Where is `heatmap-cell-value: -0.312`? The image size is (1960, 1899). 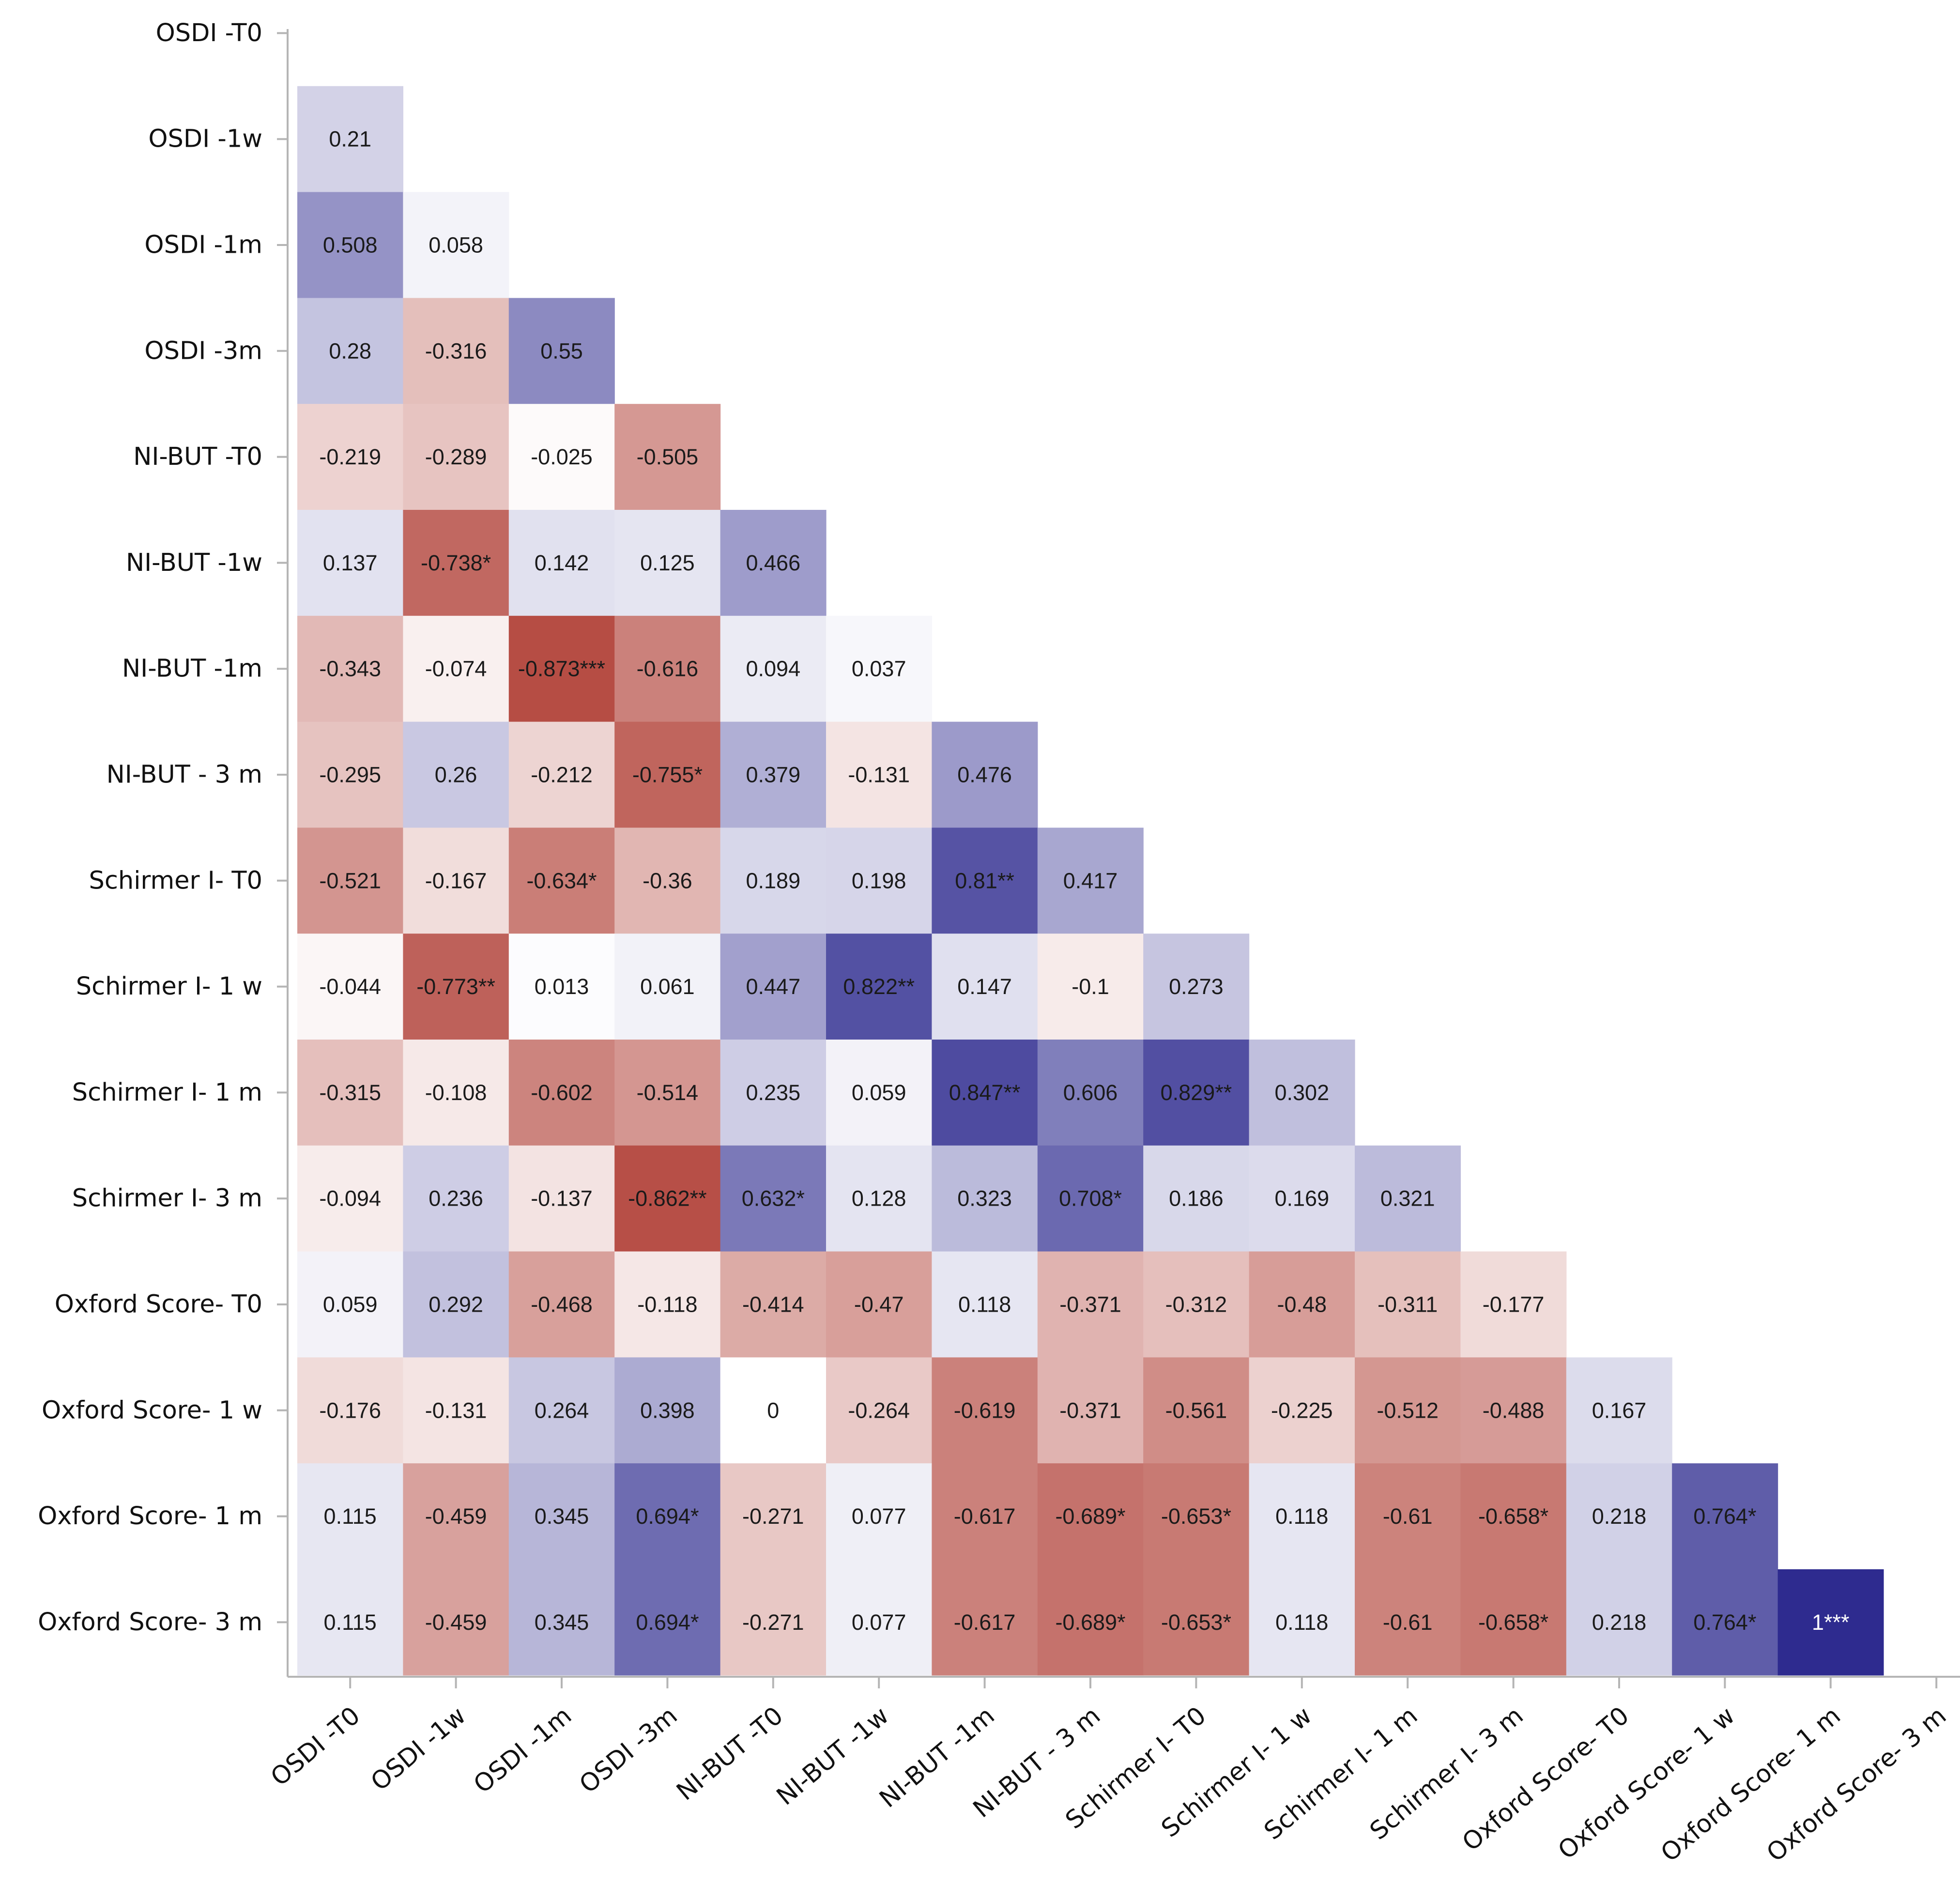
heatmap-cell-value: -0.312 is located at coordinates (1196, 1304).